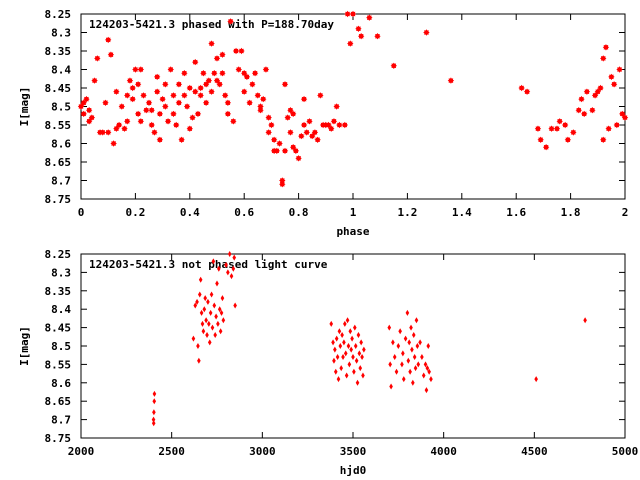 The height and width of the screenshot is (480, 640). Describe the element at coordinates (516, 212) in the screenshot. I see `x-tick-label: 1.6` at that location.